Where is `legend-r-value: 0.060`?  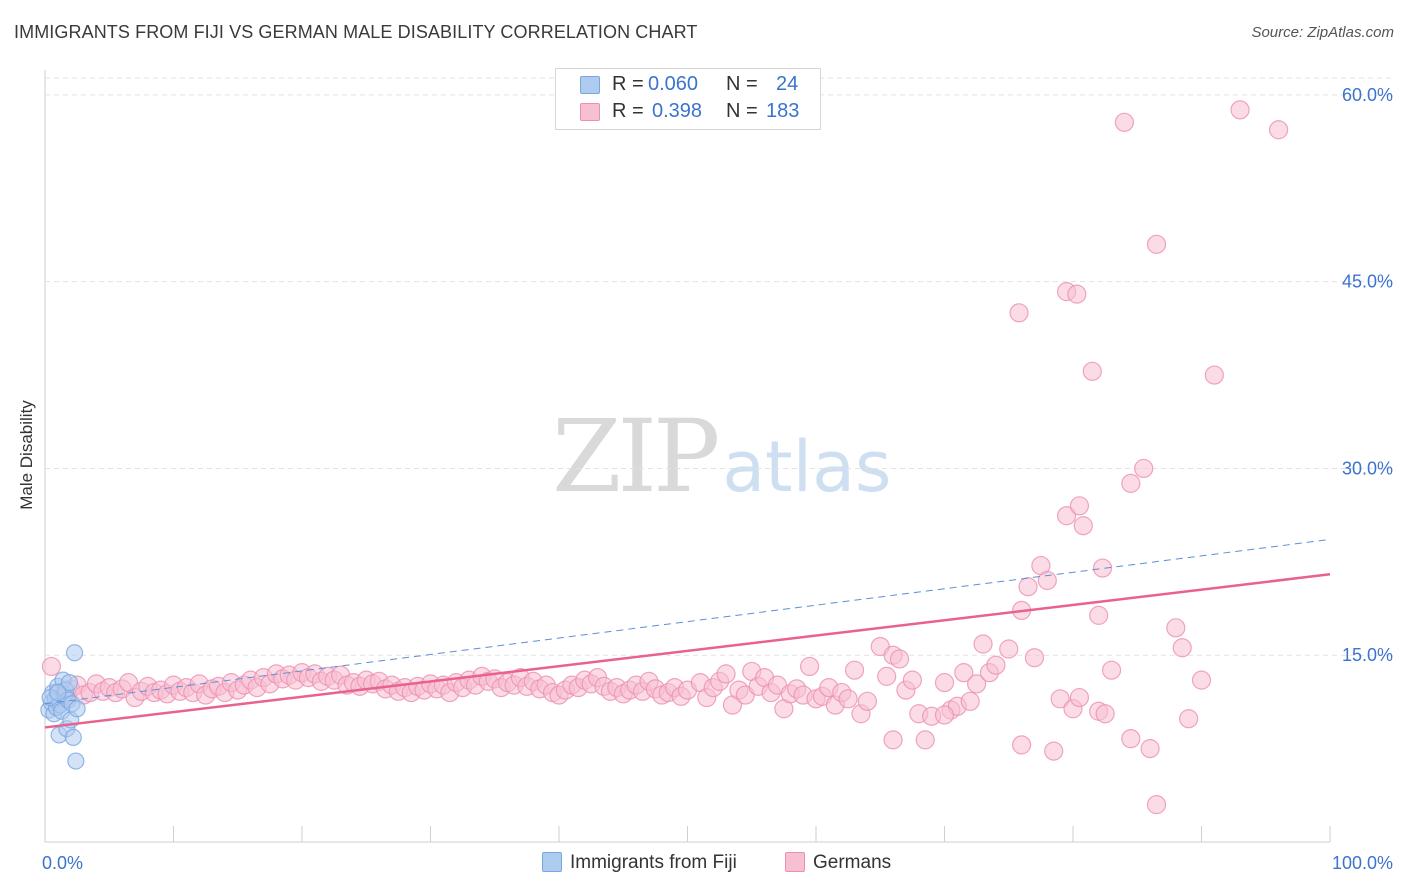
legend-r-value: 0.060 is located at coordinates (673, 84).